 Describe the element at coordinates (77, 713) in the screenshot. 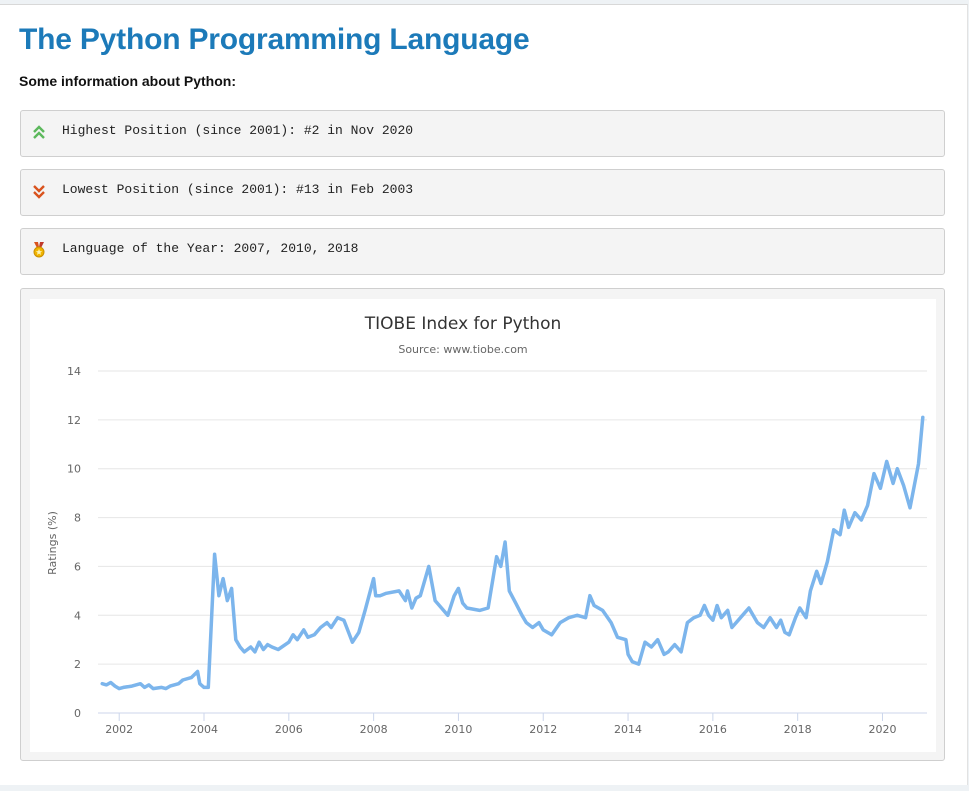

I see `y-tick-label: 0` at that location.